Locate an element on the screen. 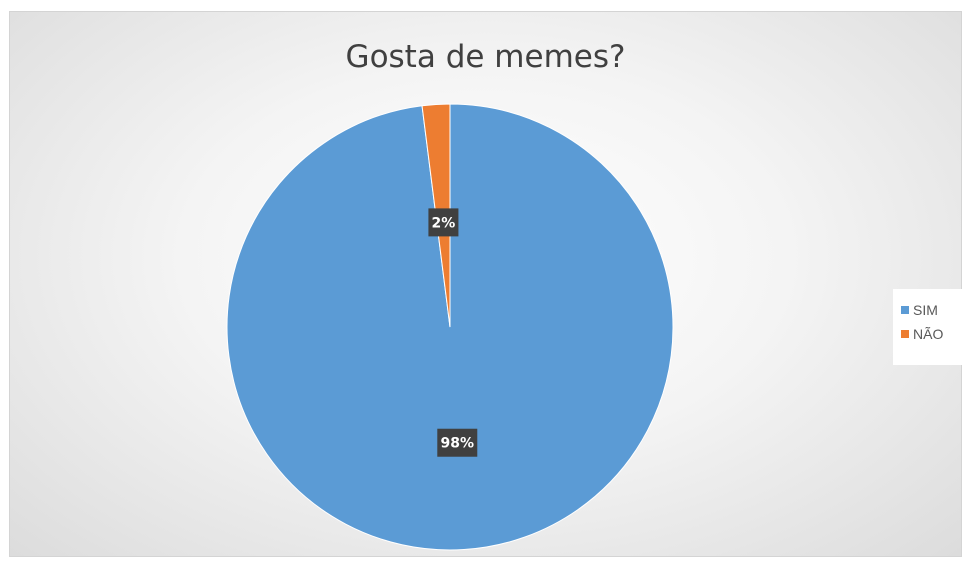 This screenshot has height=564, width=969. legend-swatch-nao is located at coordinates (905, 334).